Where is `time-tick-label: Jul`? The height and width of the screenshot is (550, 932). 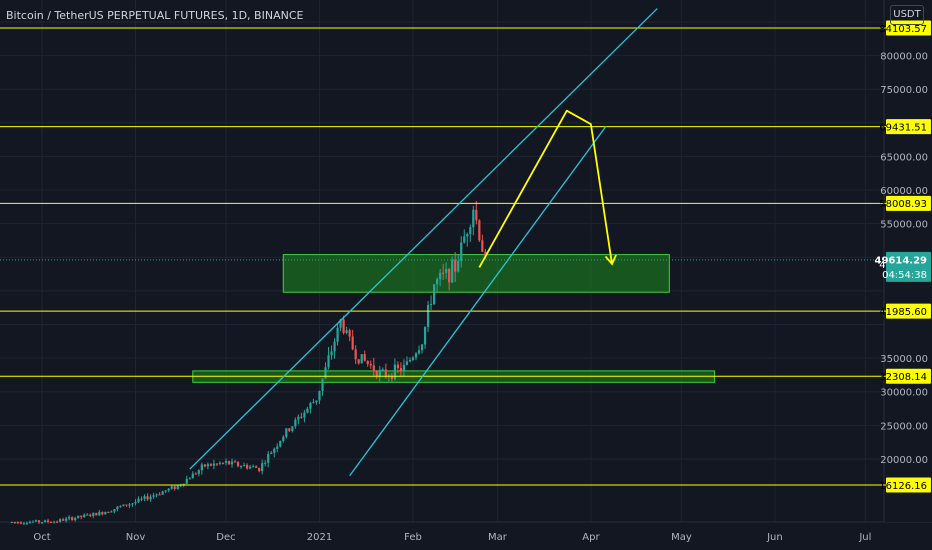 time-tick-label: Jul is located at coordinates (864, 537).